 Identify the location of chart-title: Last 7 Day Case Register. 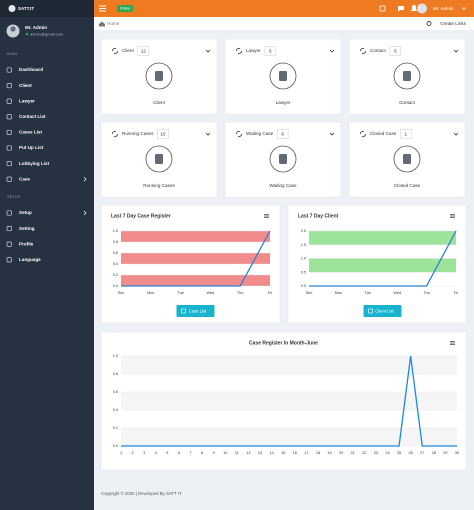
(141, 216).